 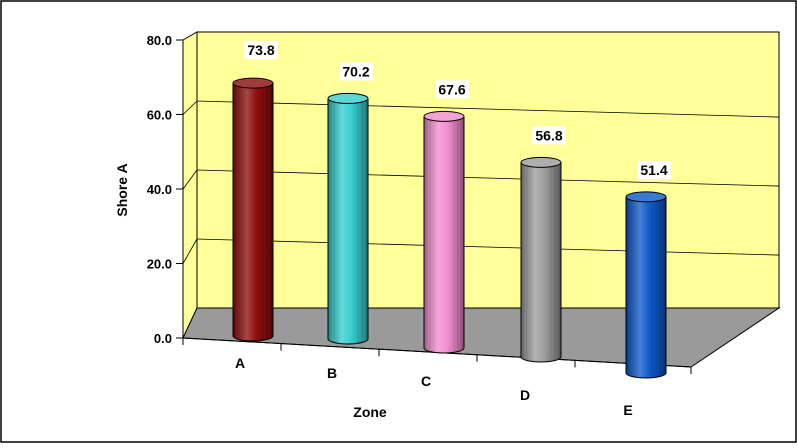 I want to click on x-axis-label: Zone, so click(x=370, y=412).